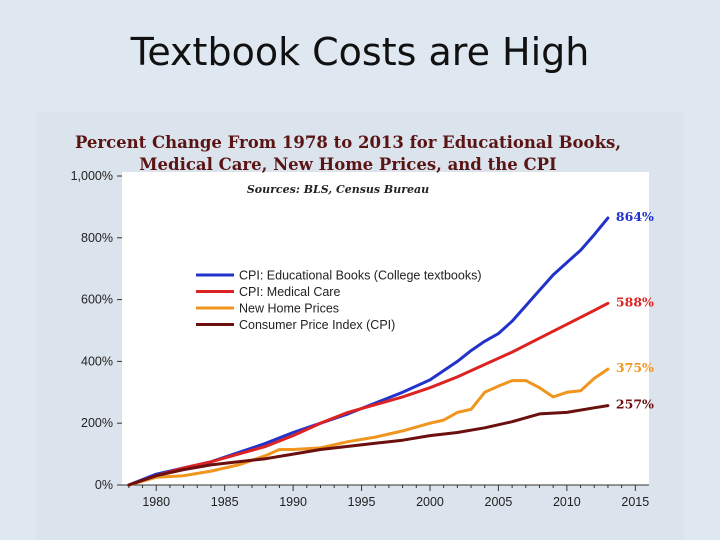 This screenshot has width=720, height=540. I want to click on x-tick-label: 1990, so click(293, 502).